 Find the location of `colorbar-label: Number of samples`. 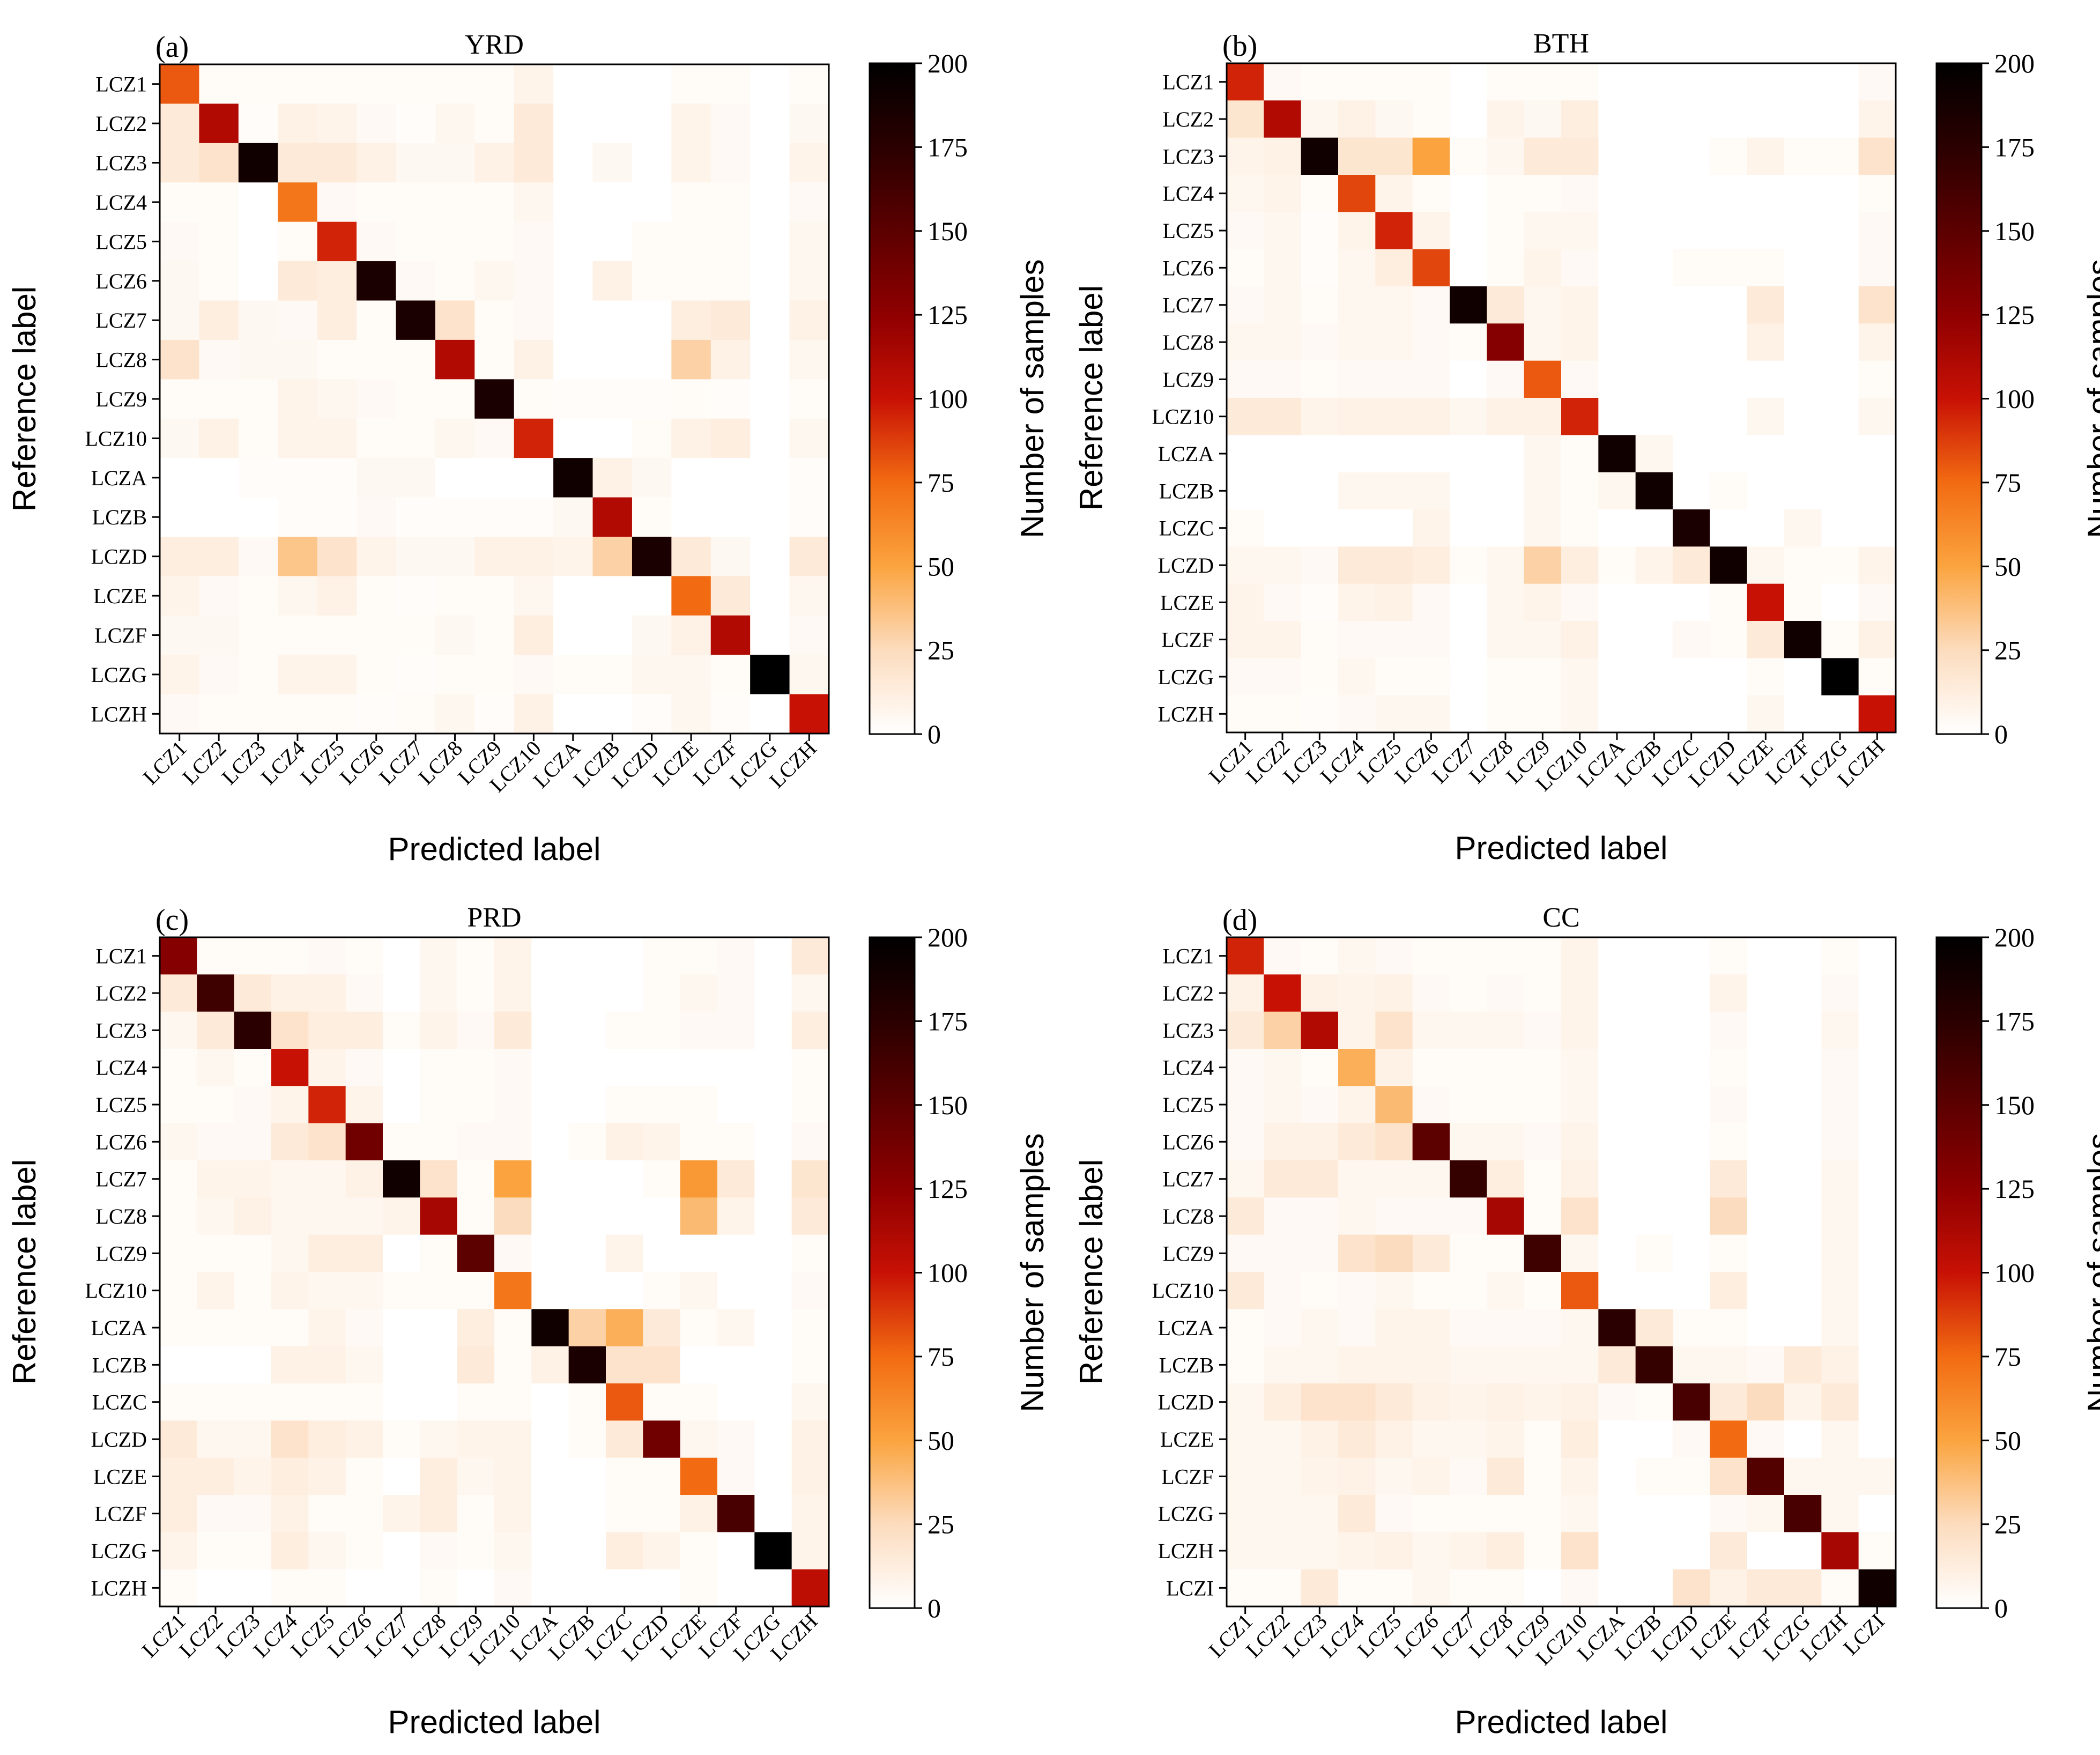

colorbar-label: Number of samples is located at coordinates (1032, 398).